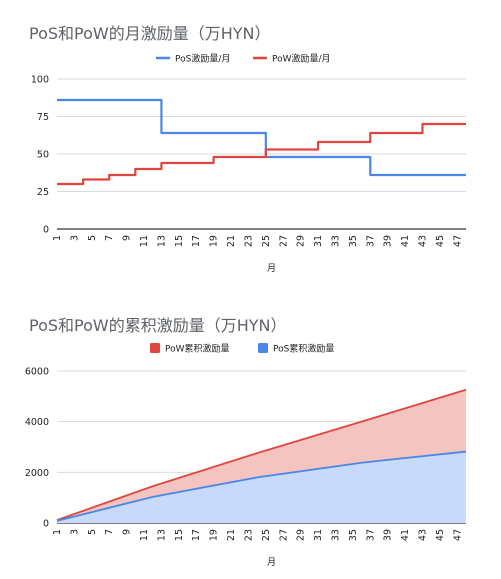 The image size is (501, 579). Describe the element at coordinates (40, 80) in the screenshot. I see `y-tick-label: 100` at that location.